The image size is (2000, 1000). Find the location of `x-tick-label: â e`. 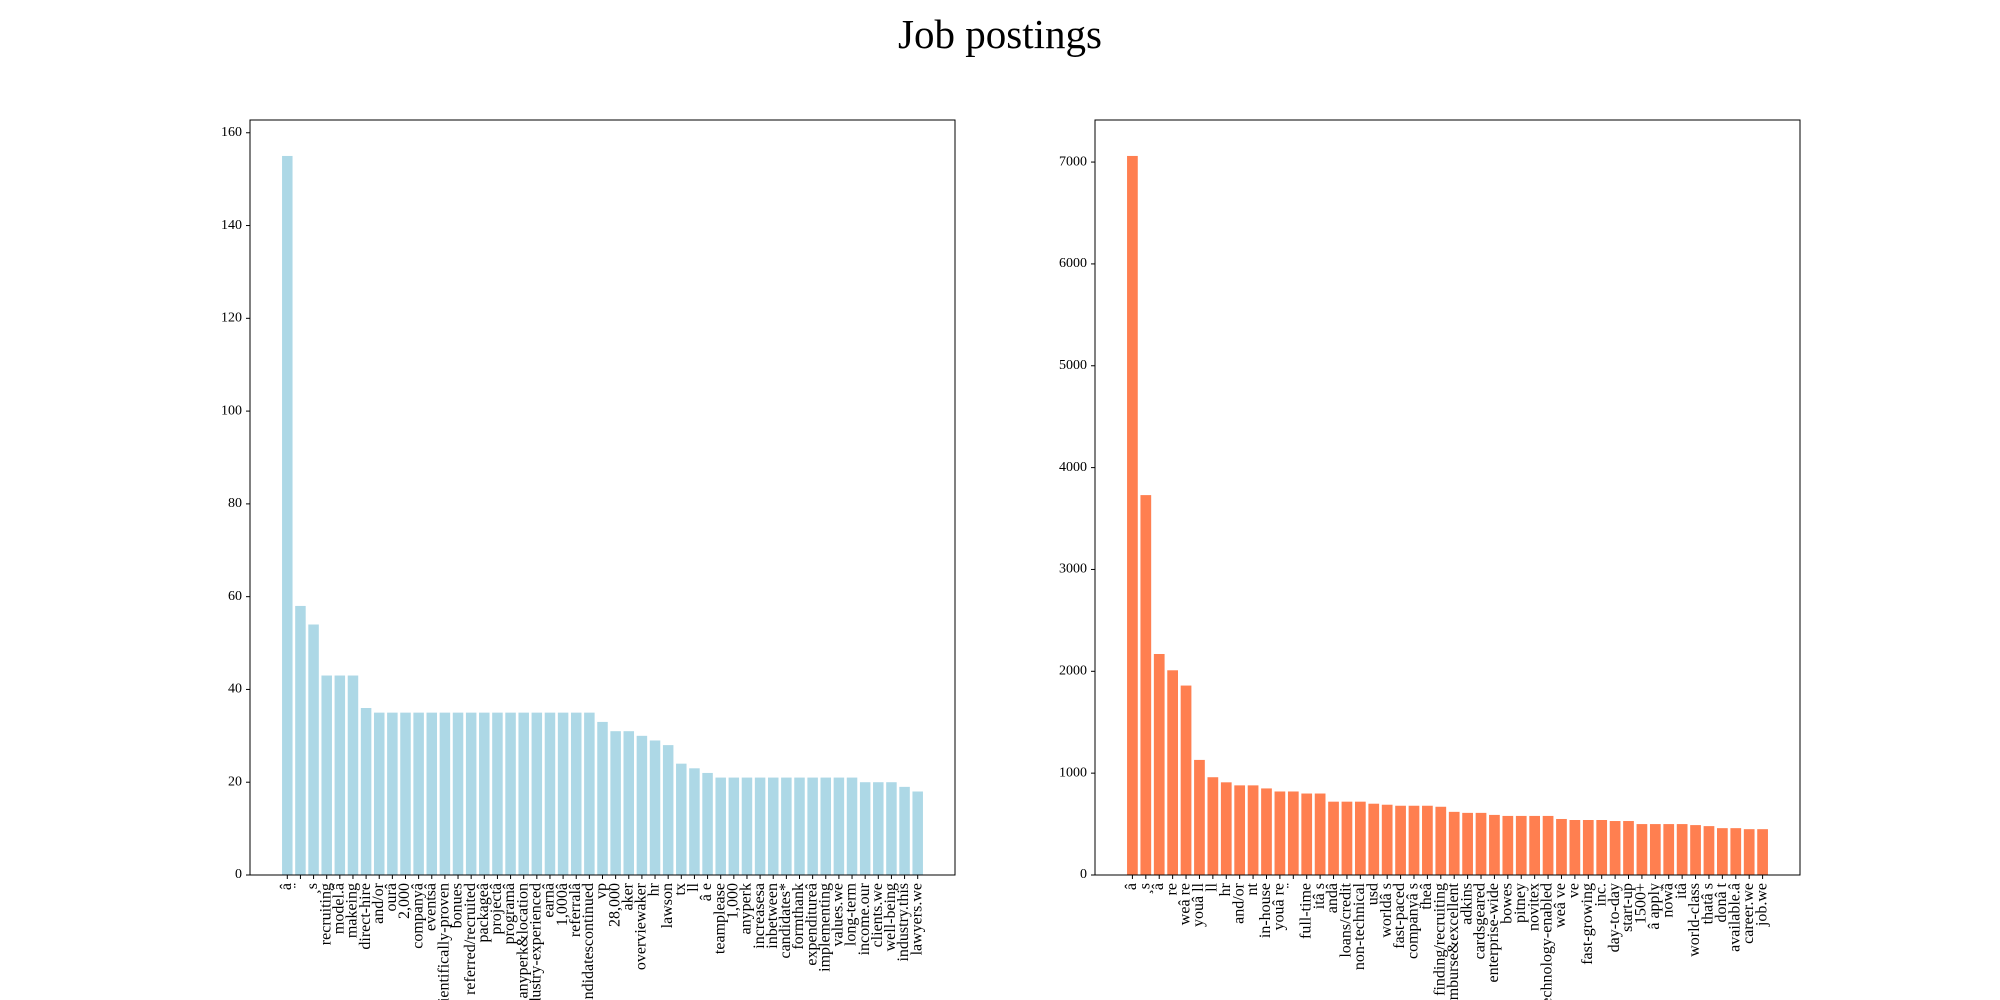

x-tick-label: â e is located at coordinates (706, 892).